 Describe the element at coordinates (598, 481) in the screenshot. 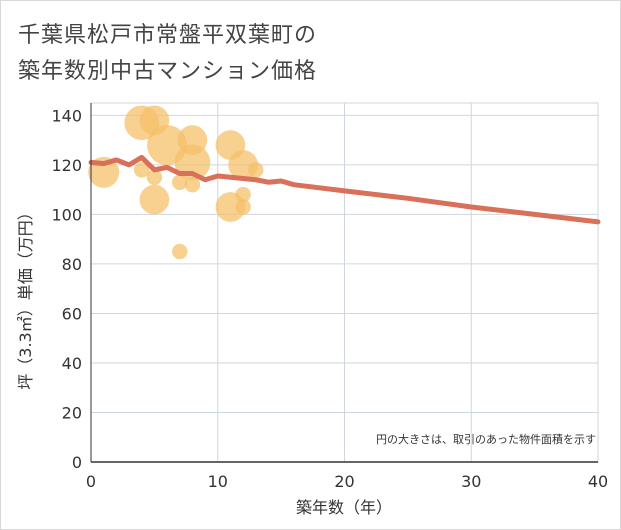

I see `x-tick-label: 40` at that location.